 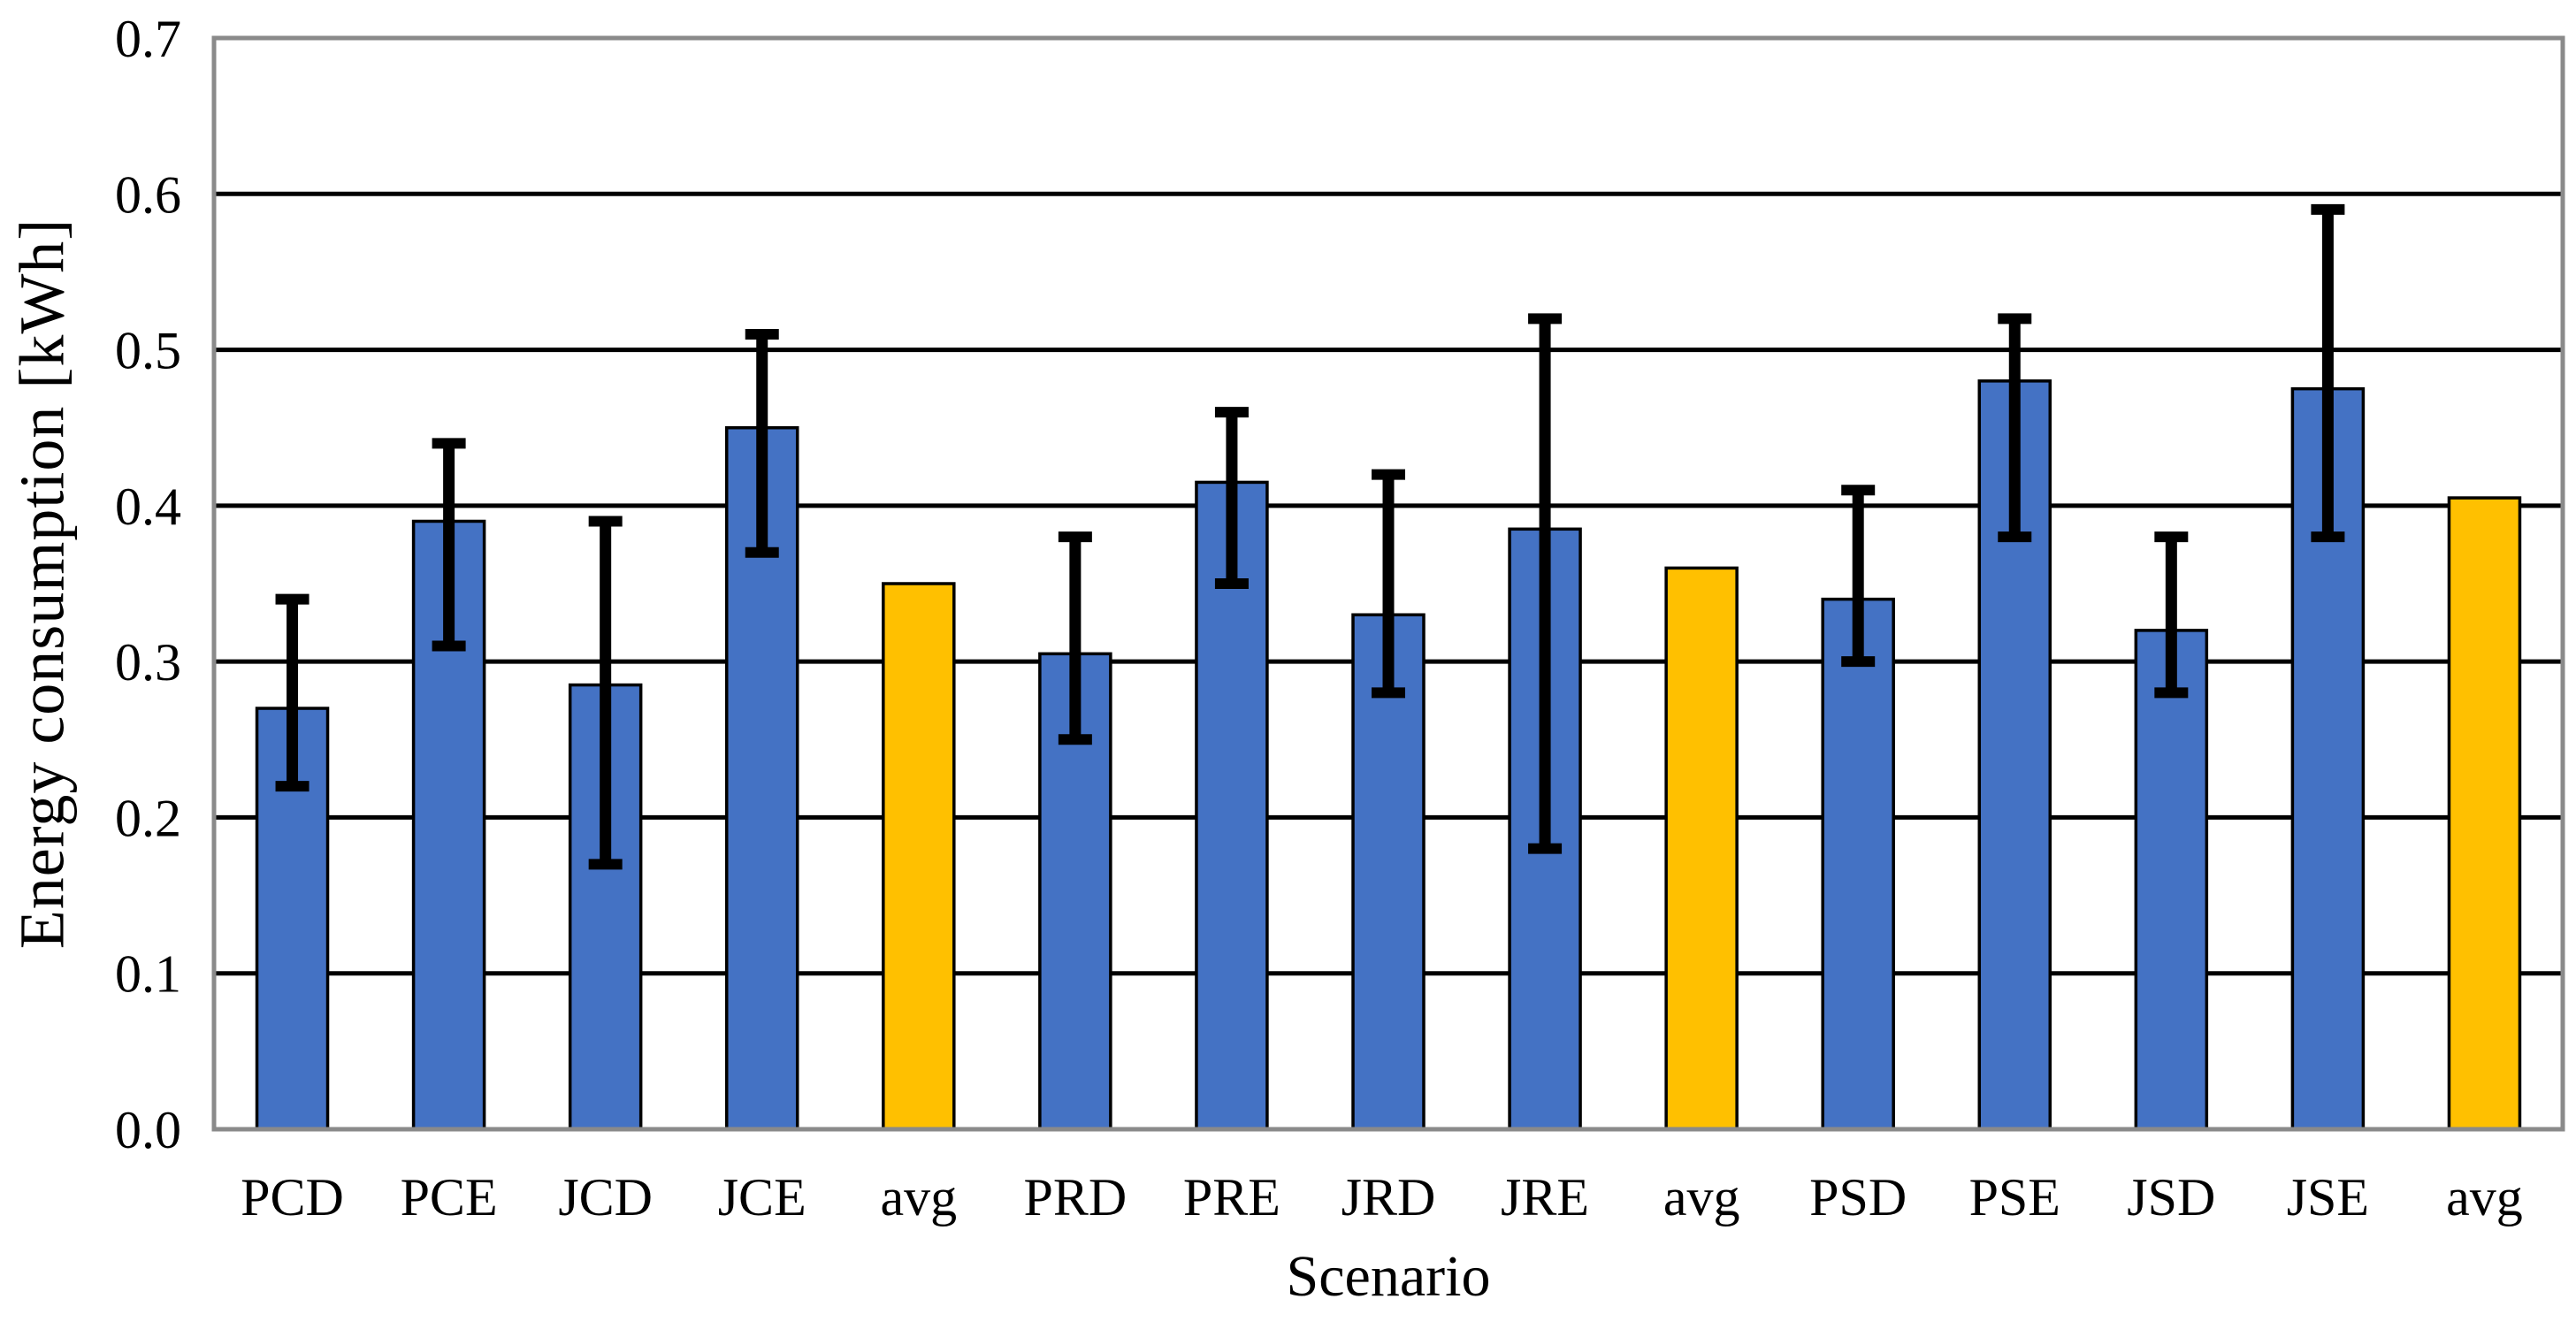 What do you see at coordinates (1701, 1197) in the screenshot?
I see `category-label-avg-9: avg` at bounding box center [1701, 1197].